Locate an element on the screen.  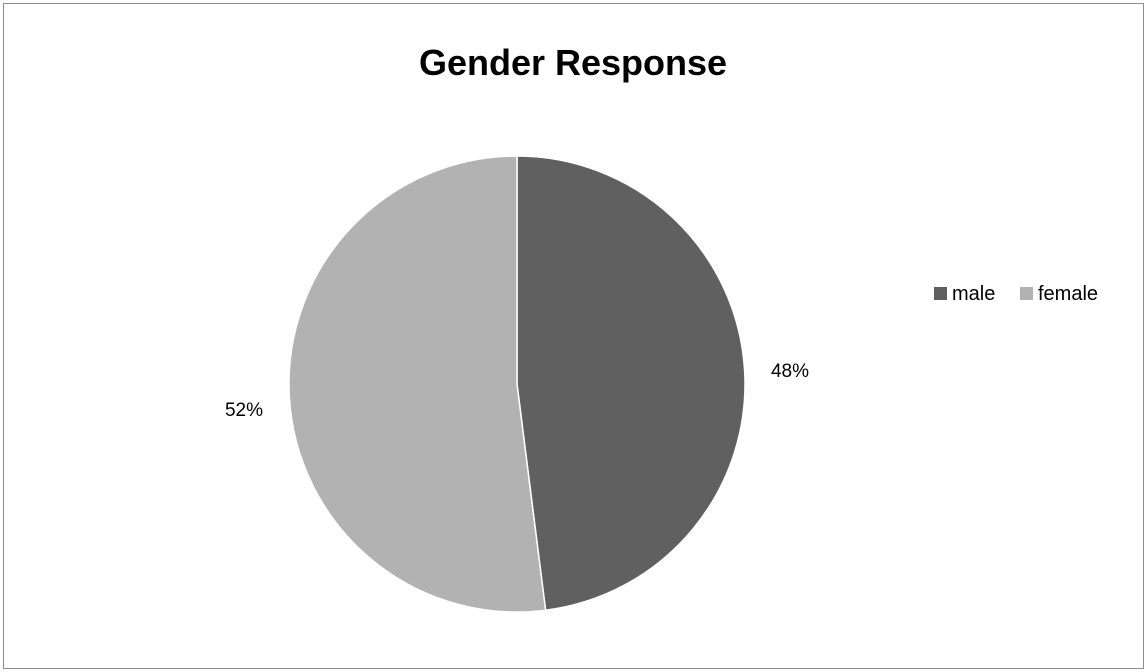
pie-slice-male is located at coordinates (631, 383).